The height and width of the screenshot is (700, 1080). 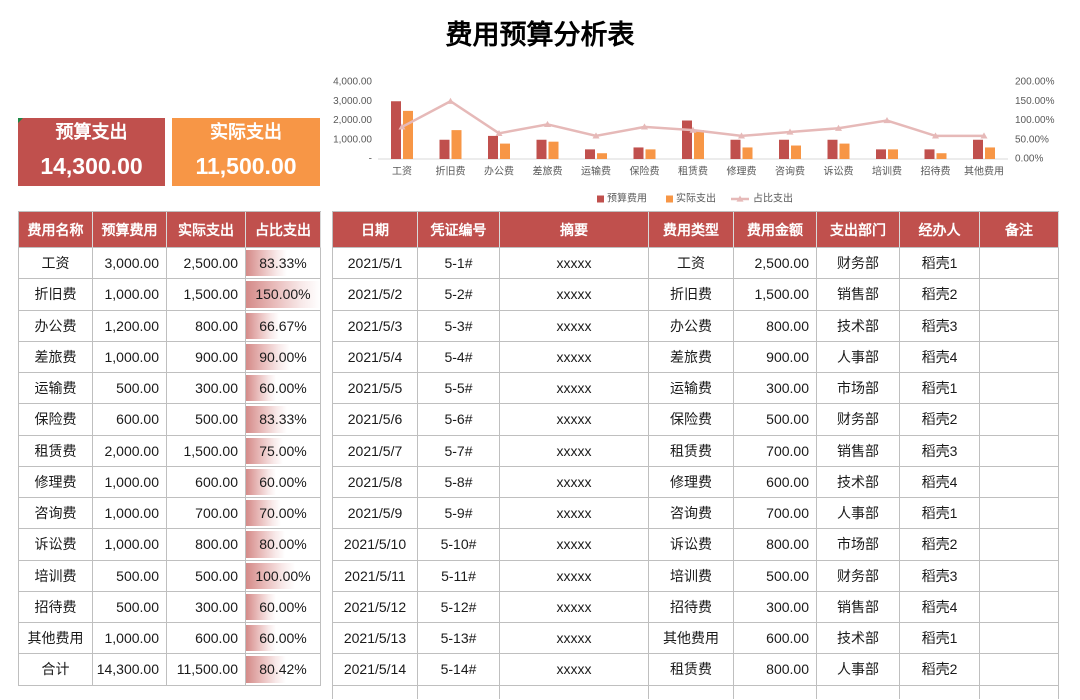 I want to click on expense-amount-cell: 600.00, so click(x=775, y=639).